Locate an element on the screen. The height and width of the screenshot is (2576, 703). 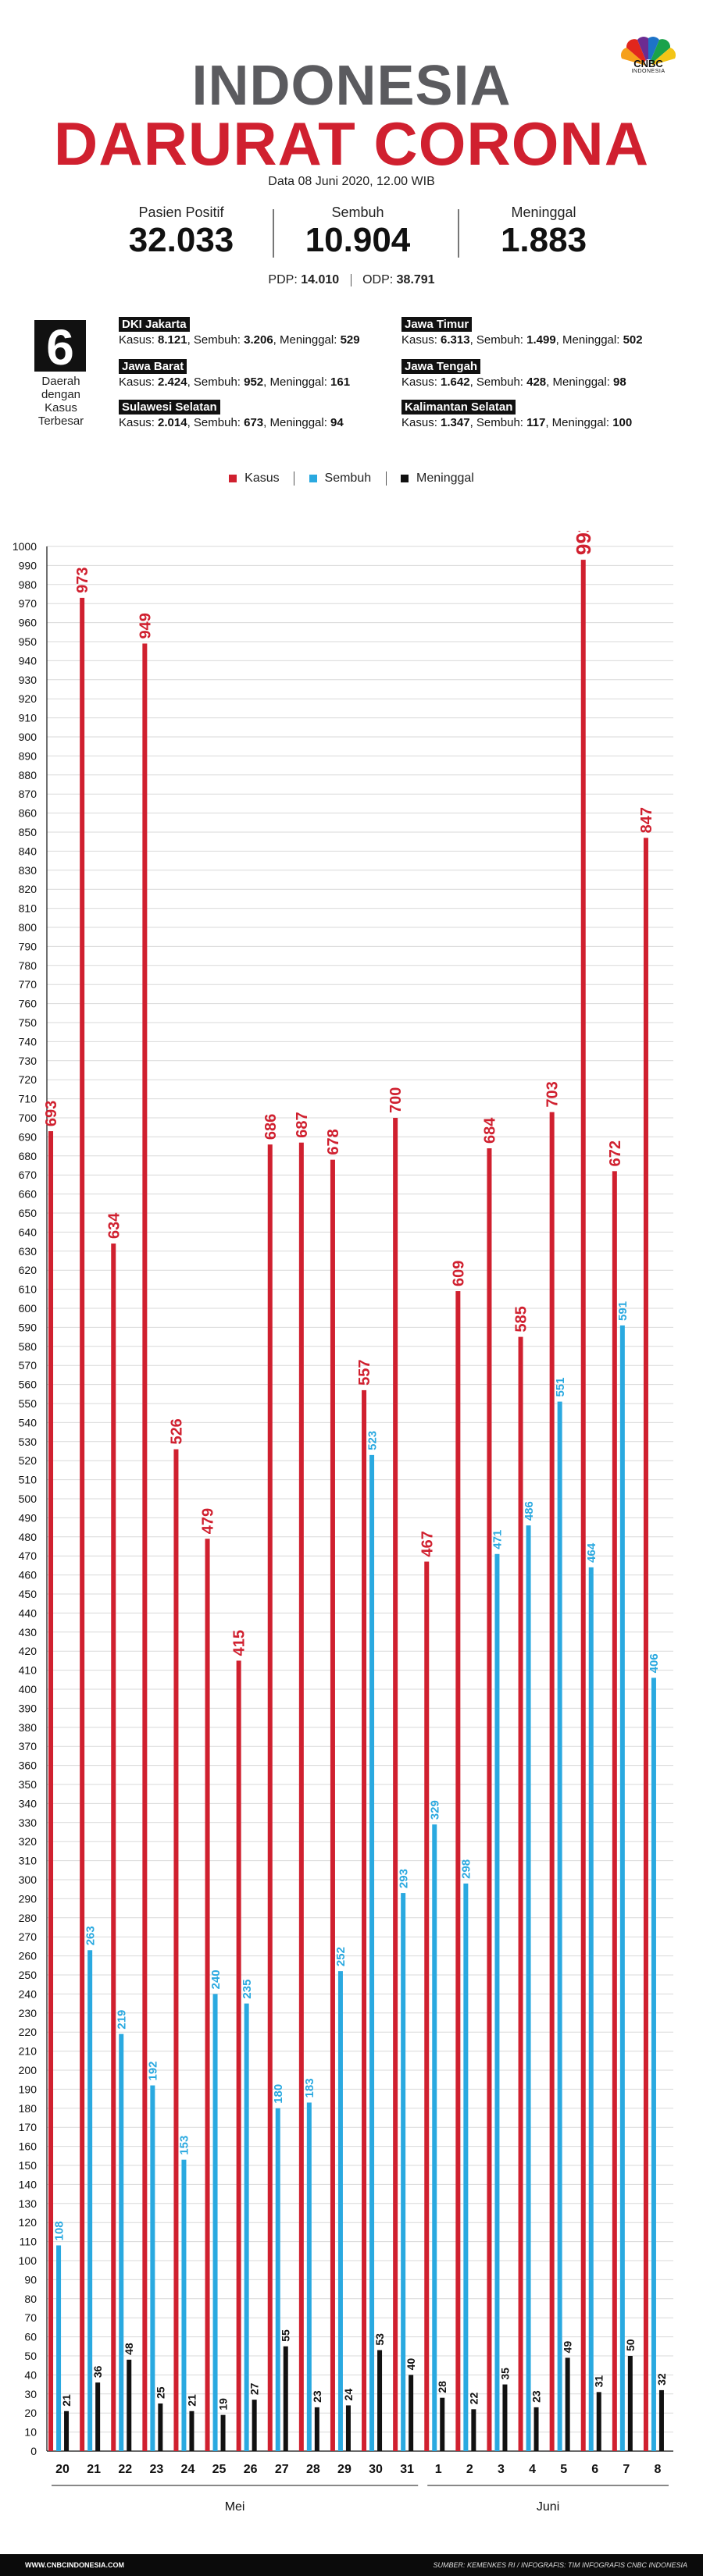
y-tick-label: 250 is located at coordinates (28, 1975).